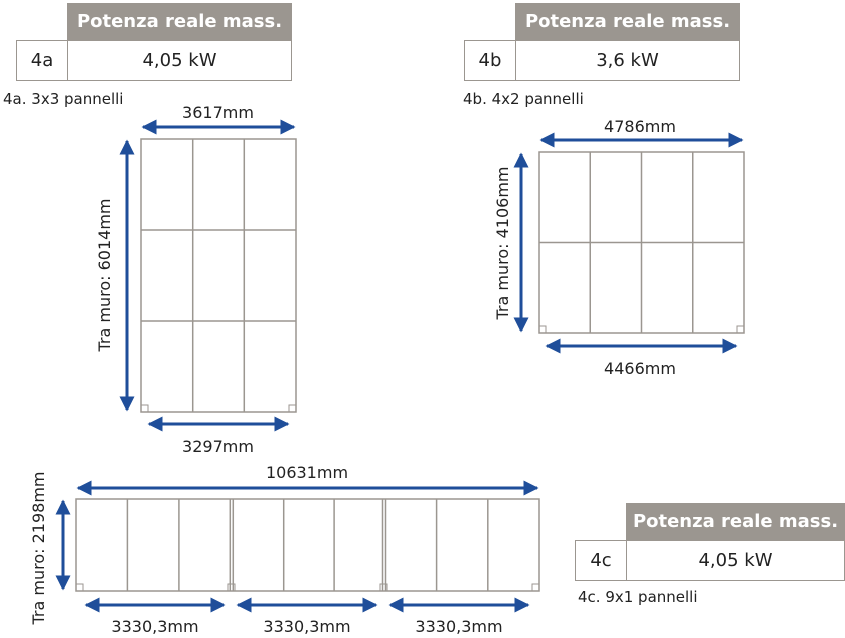 This screenshot has height=638, width=845. Describe the element at coordinates (490, 60) in the screenshot. I see `power-table-code: 4b` at that location.